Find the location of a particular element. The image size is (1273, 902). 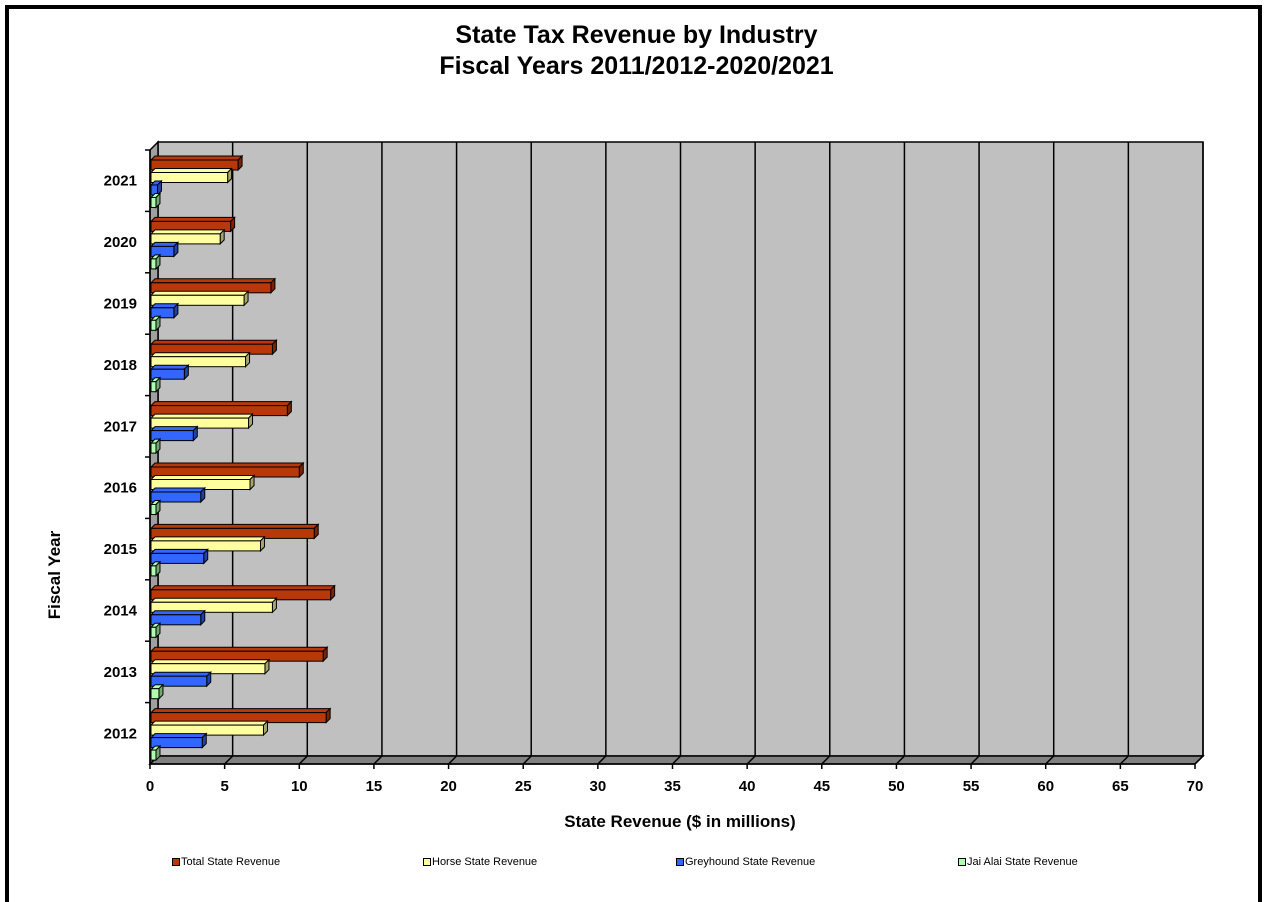

x-tick-label: 60 is located at coordinates (1045, 786).